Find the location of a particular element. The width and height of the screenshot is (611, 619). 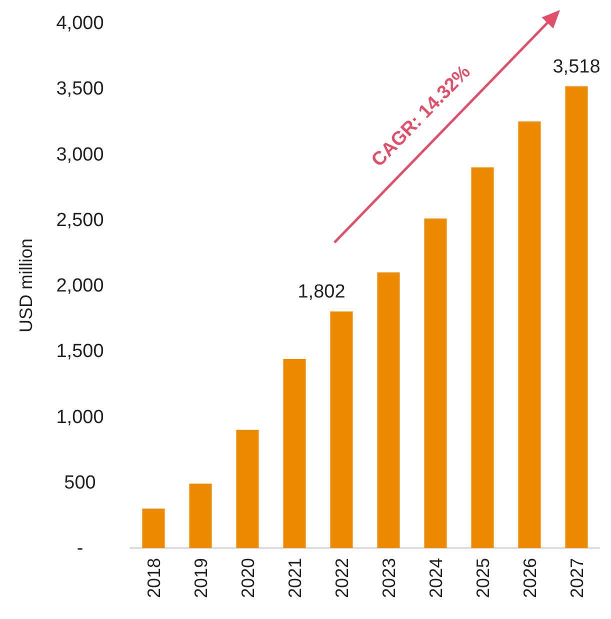

x-tick-label: 2025 is located at coordinates (482, 578).